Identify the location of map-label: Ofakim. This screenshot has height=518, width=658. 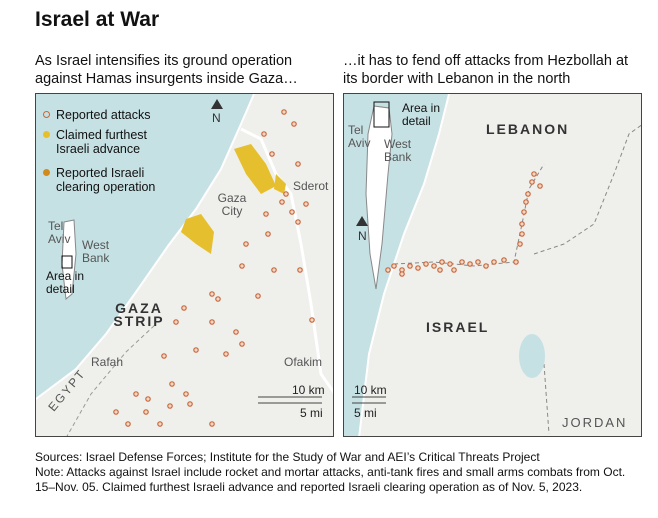
(303, 362).